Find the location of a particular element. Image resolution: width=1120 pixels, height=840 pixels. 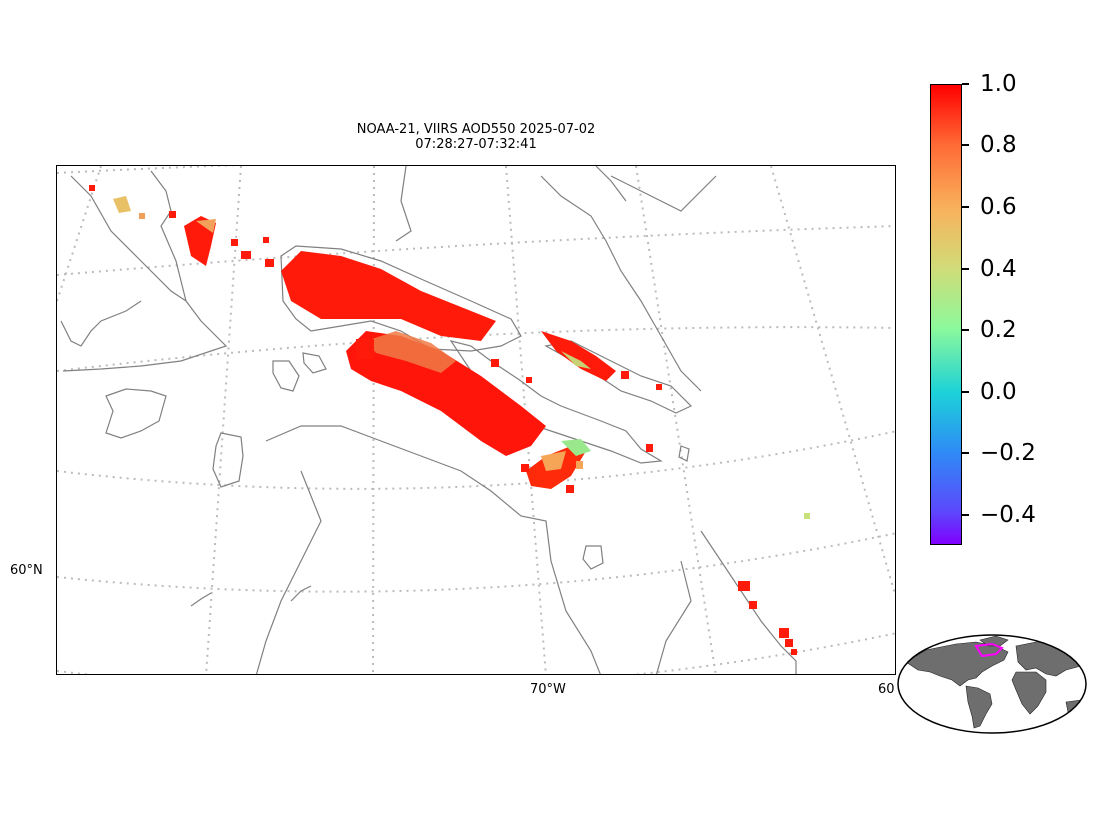

inset-globe-map is located at coordinates (992, 684).